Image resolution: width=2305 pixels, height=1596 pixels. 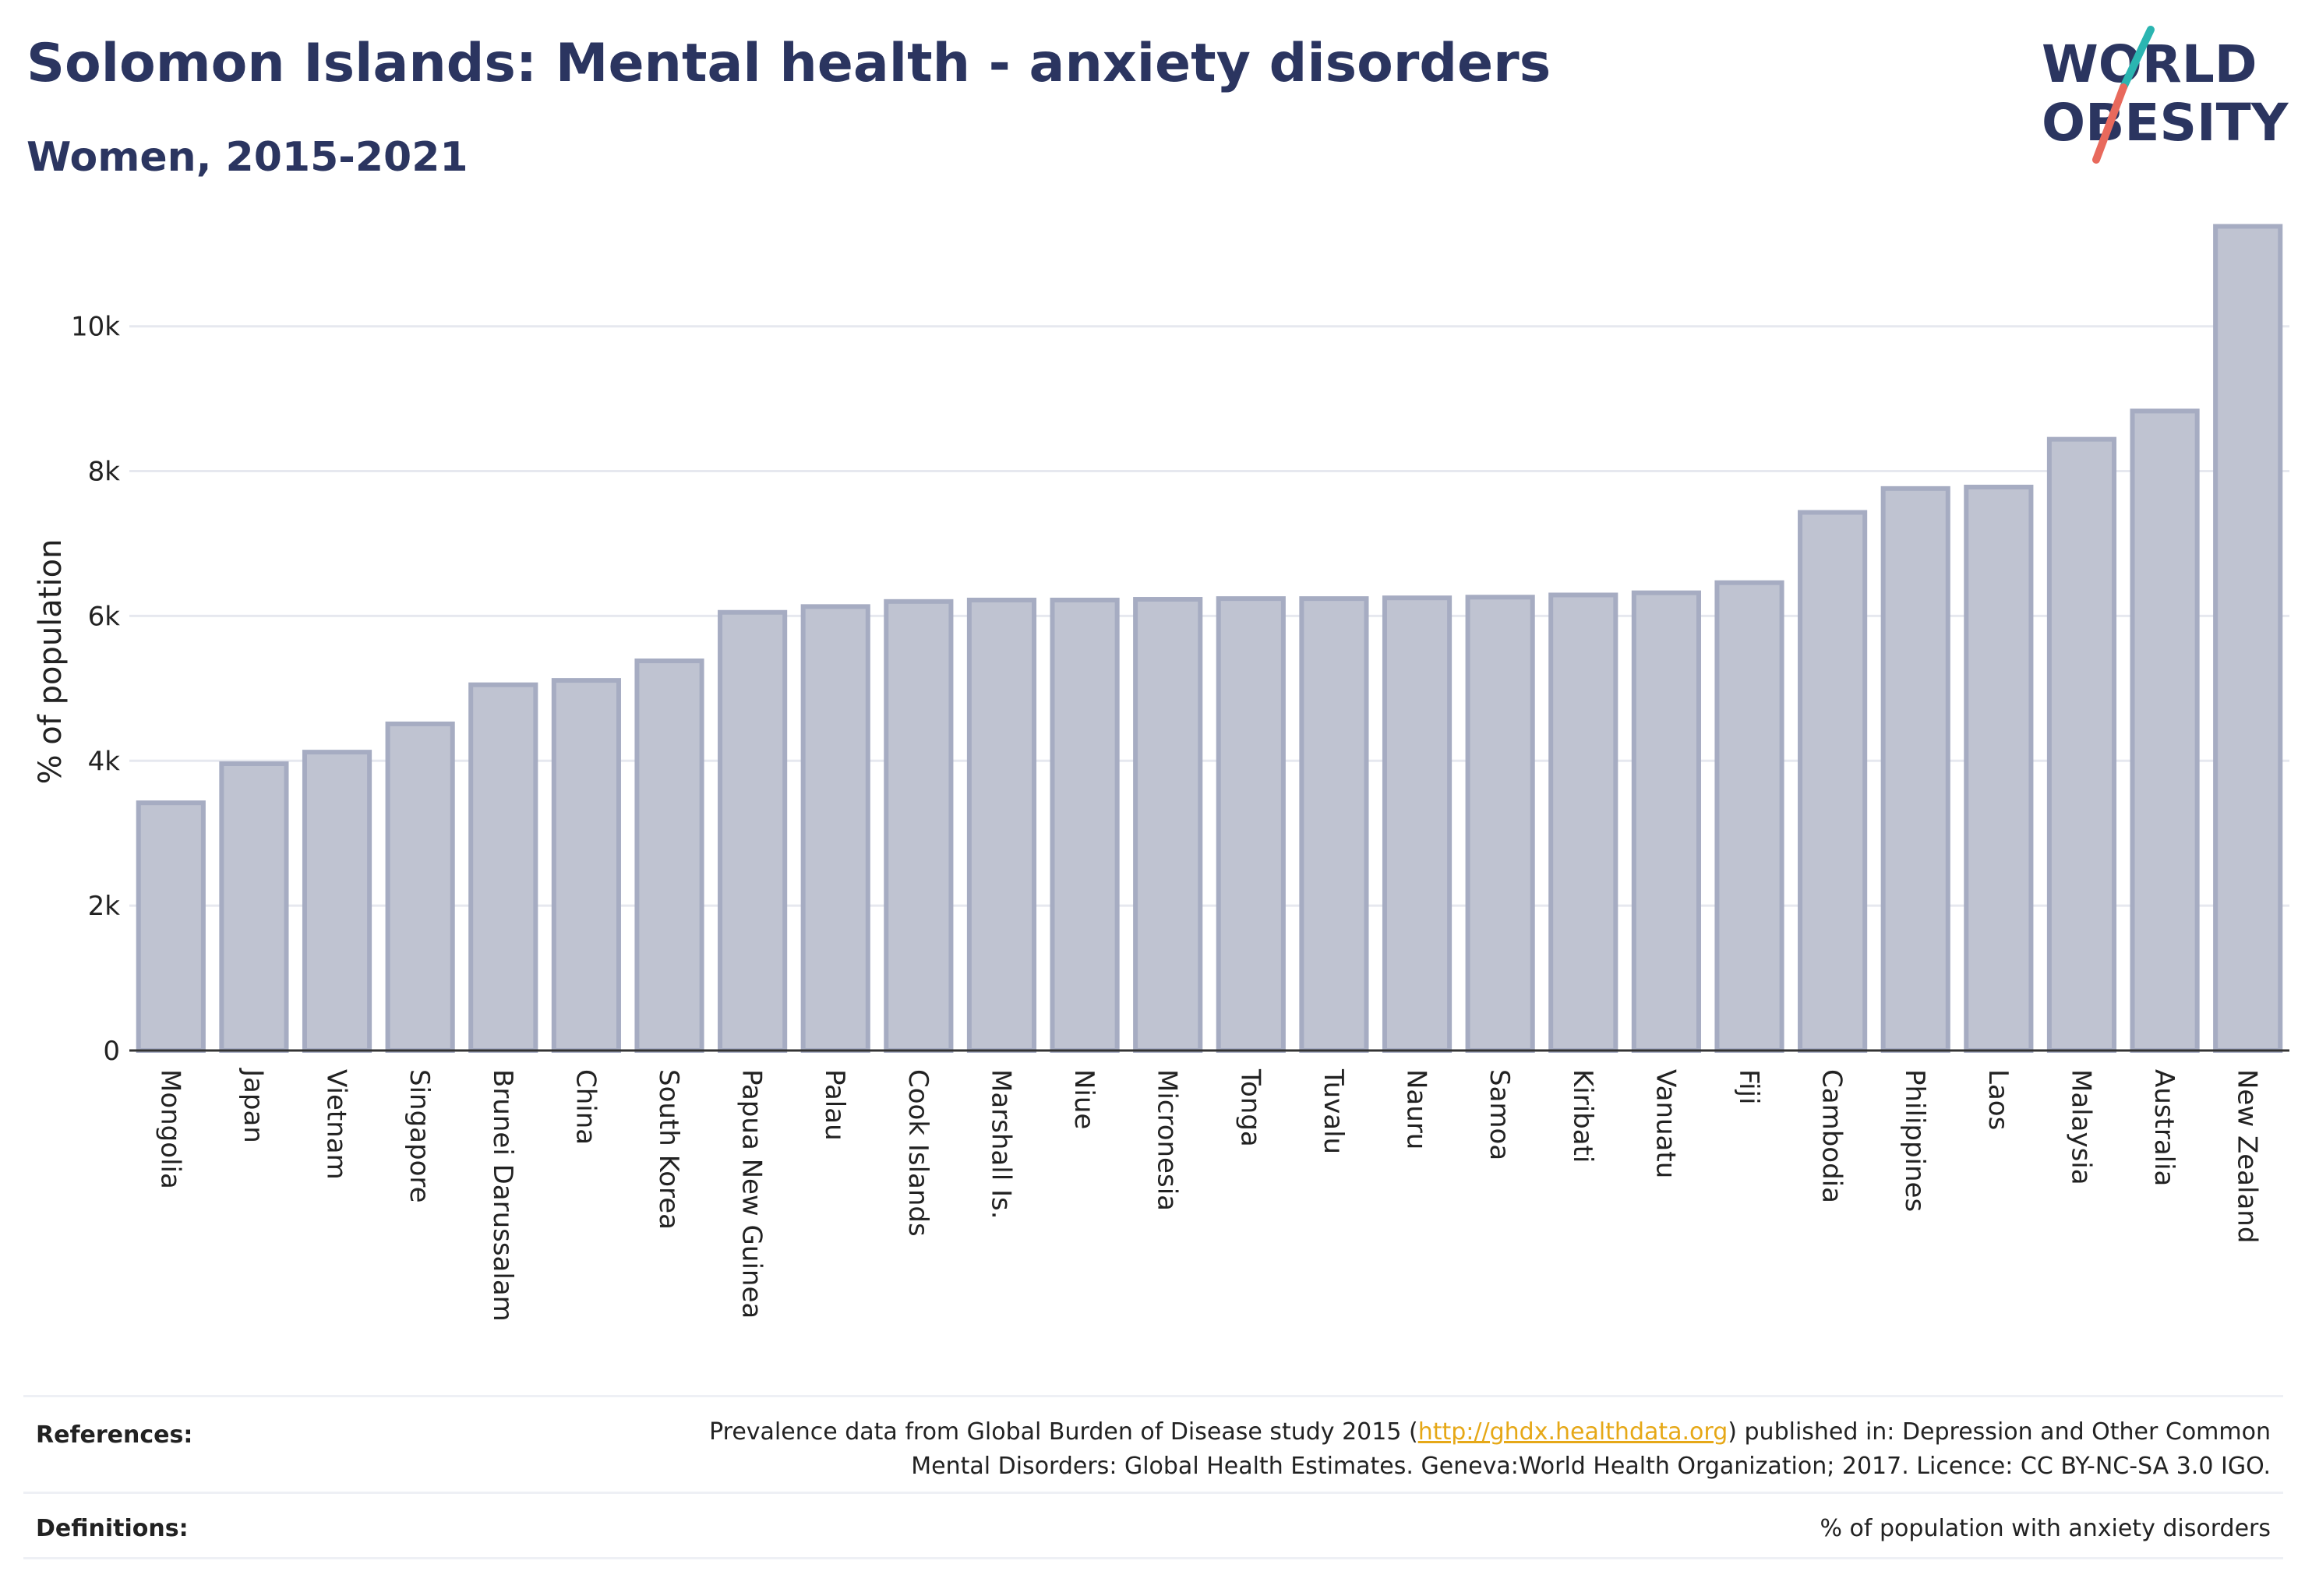 I want to click on x-tick-label: New Zealand, so click(x=2247, y=1156).